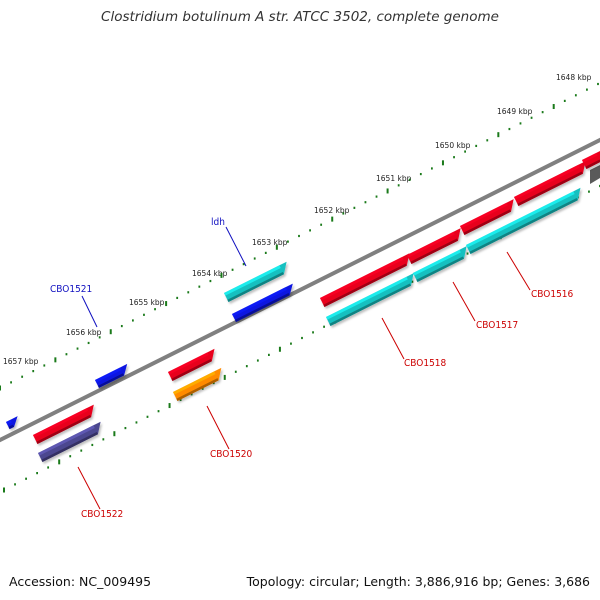  I want to click on gene-purple-1522-highlight, so click(66, 440).